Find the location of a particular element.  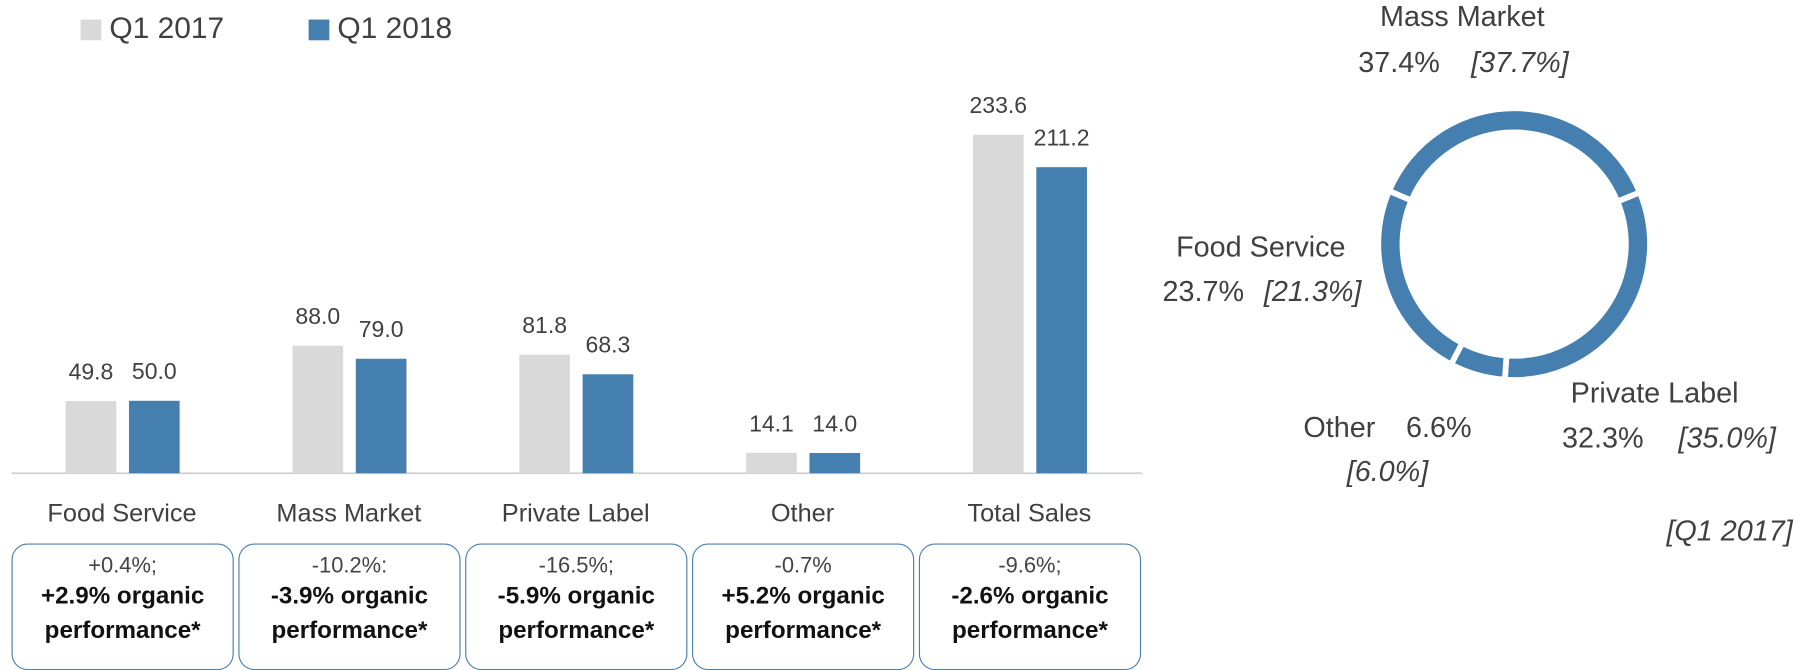

donut-value: 32.3% is located at coordinates (1603, 438).